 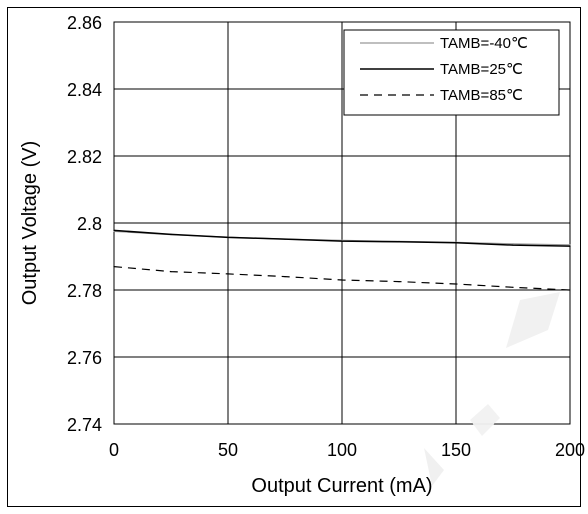 What do you see at coordinates (30, 223) in the screenshot?
I see `y-axis-label: Output Voltage (V)` at bounding box center [30, 223].